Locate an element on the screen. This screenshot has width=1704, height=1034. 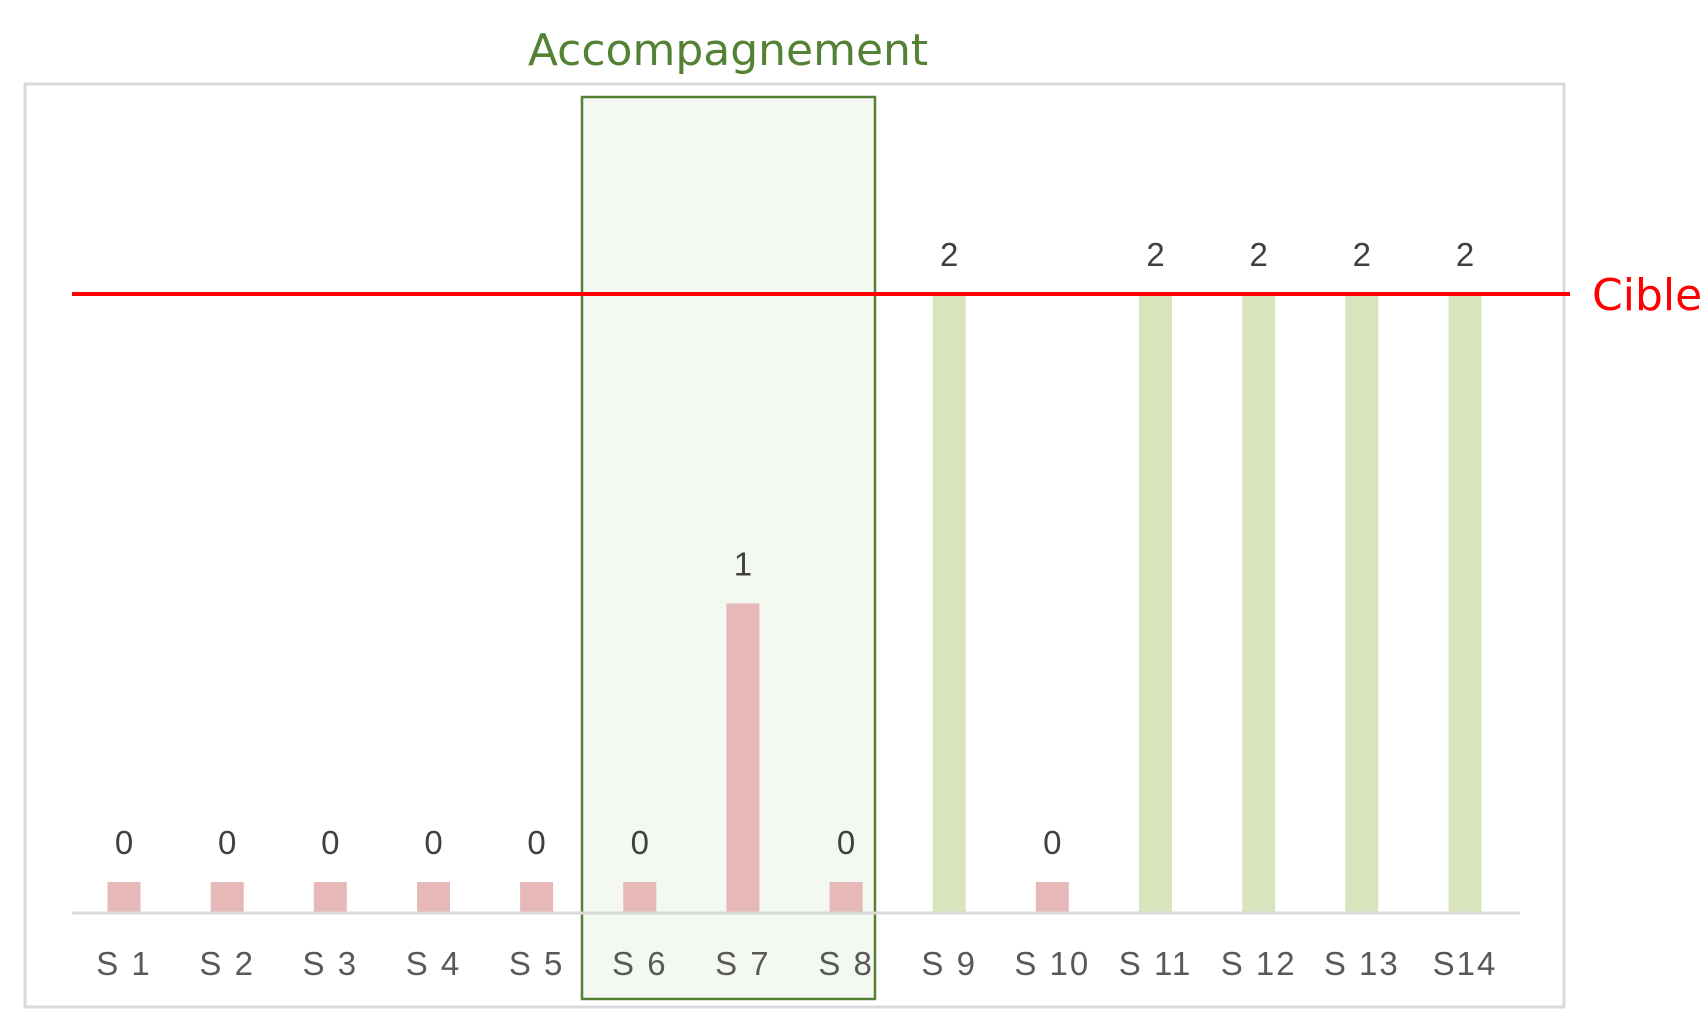
x-tick-label-3: S 3 is located at coordinates (331, 963).